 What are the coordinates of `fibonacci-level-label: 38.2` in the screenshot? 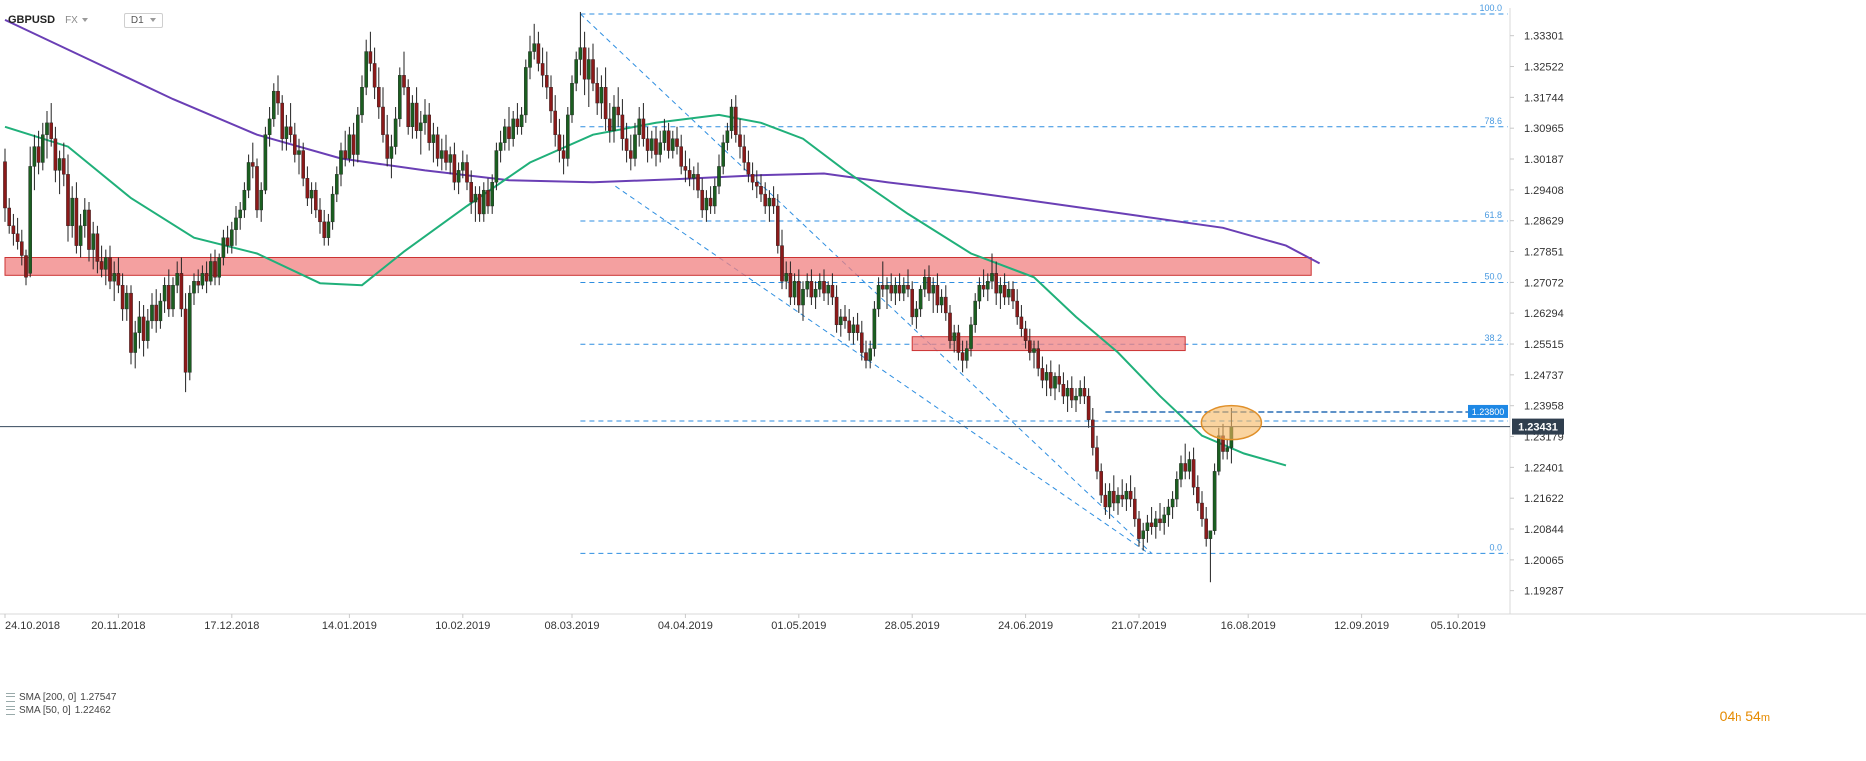 It's located at (1493, 338).